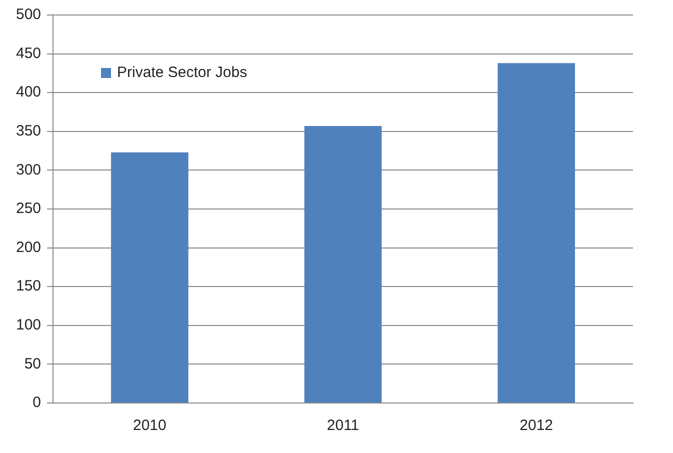 This screenshot has height=453, width=673. I want to click on y-tick-label: 250, so click(29, 209).